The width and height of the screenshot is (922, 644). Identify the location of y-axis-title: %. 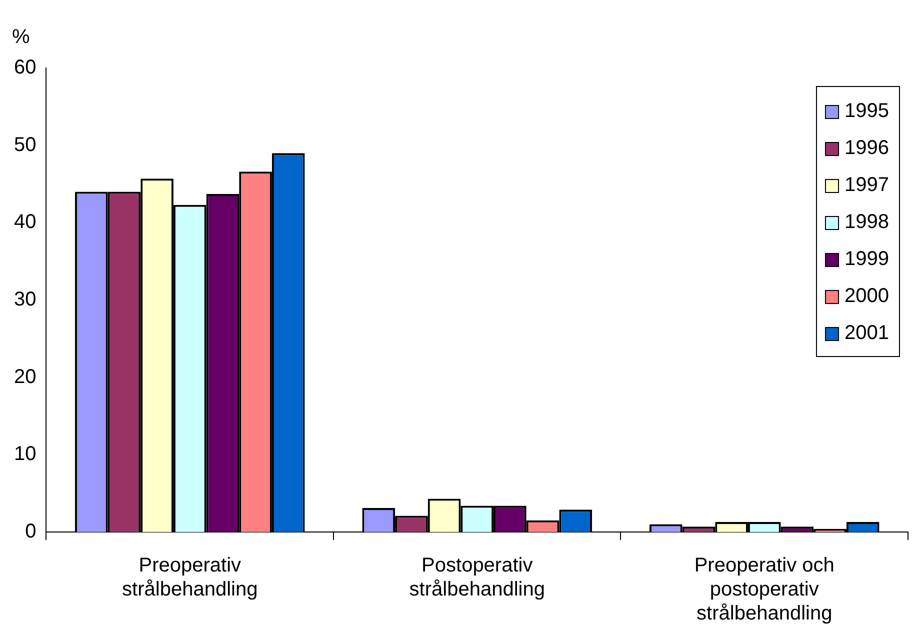
(21, 37).